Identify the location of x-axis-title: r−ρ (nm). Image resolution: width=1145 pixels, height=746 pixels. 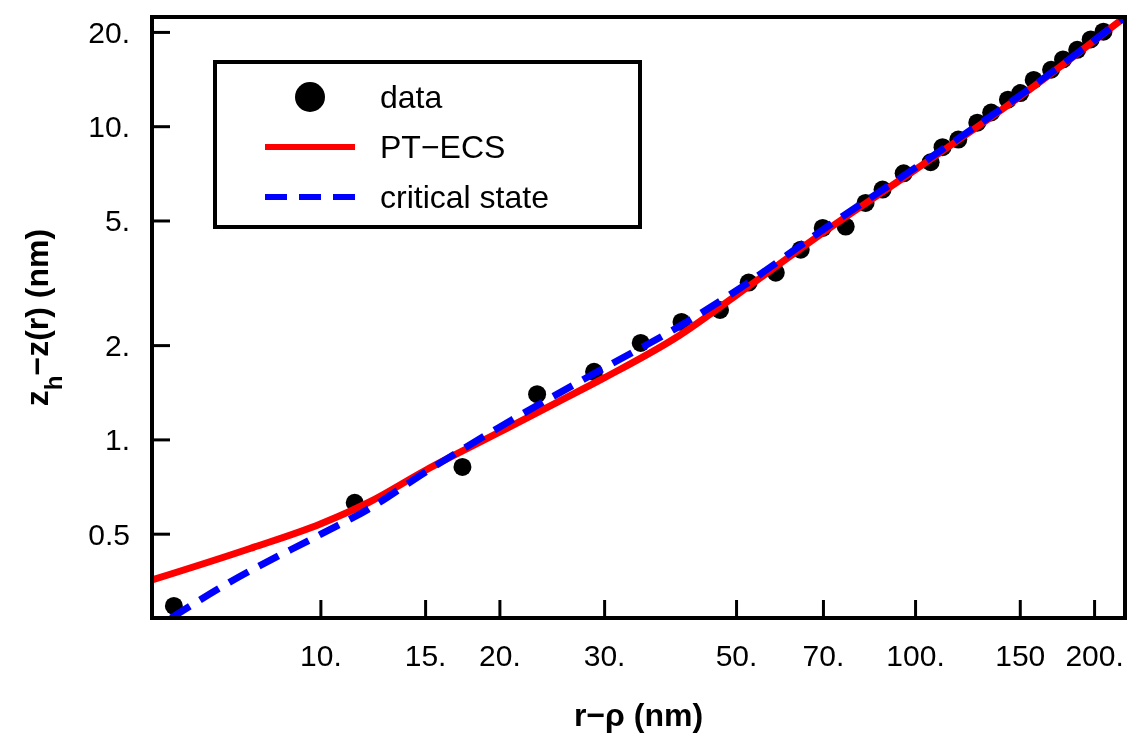
(638, 715).